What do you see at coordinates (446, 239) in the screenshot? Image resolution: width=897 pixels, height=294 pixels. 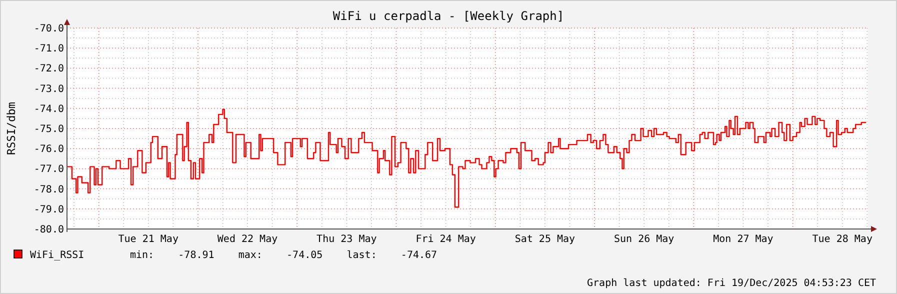 I see `x-tick-label: Fri 24 May` at bounding box center [446, 239].